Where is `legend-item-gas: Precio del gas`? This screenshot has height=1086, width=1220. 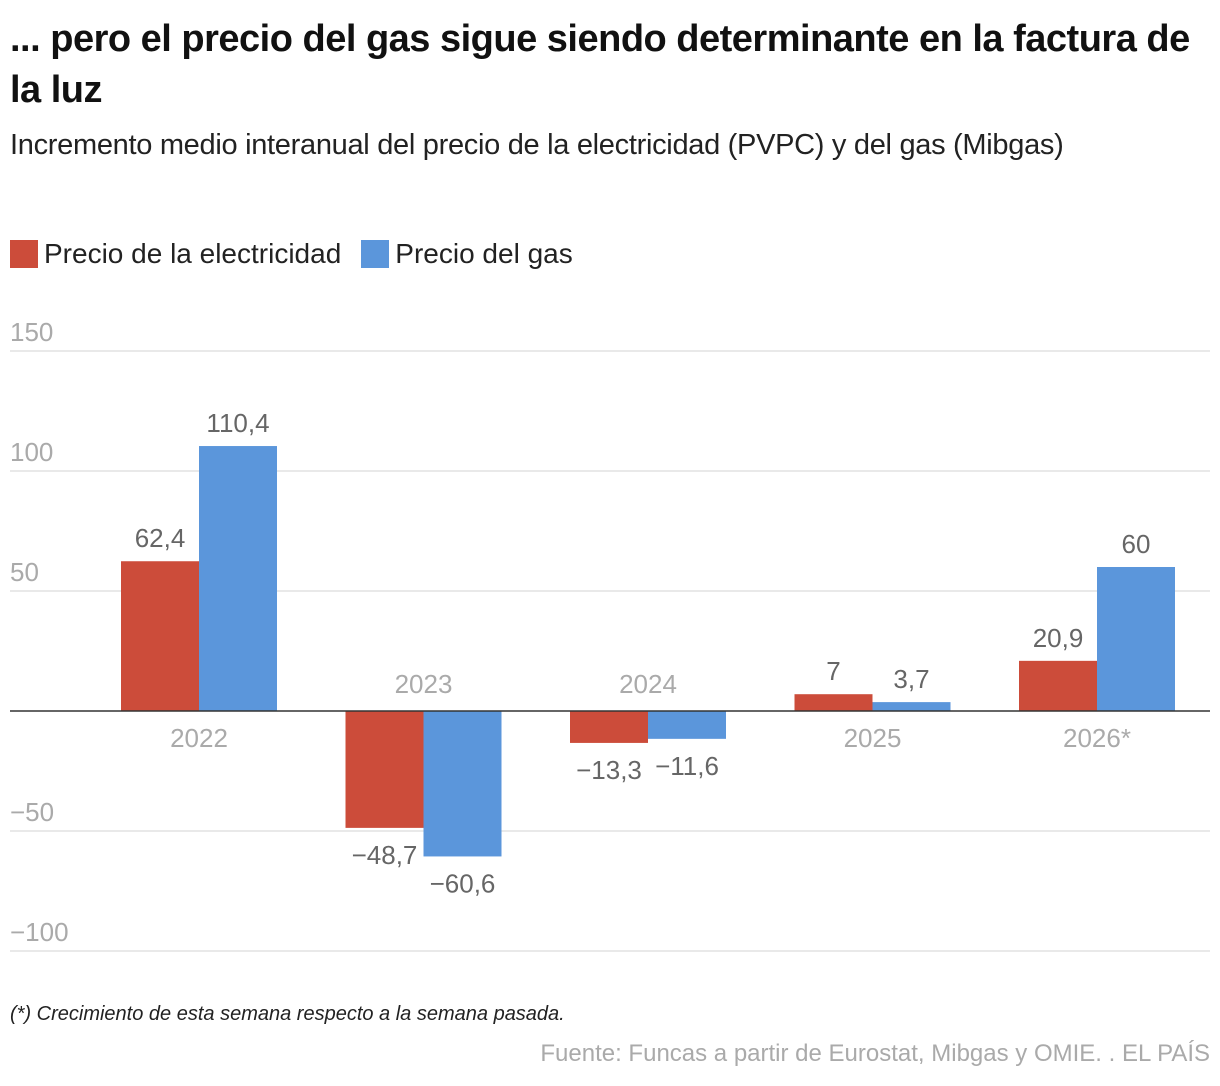 legend-item-gas: Precio del gas is located at coordinates (467, 254).